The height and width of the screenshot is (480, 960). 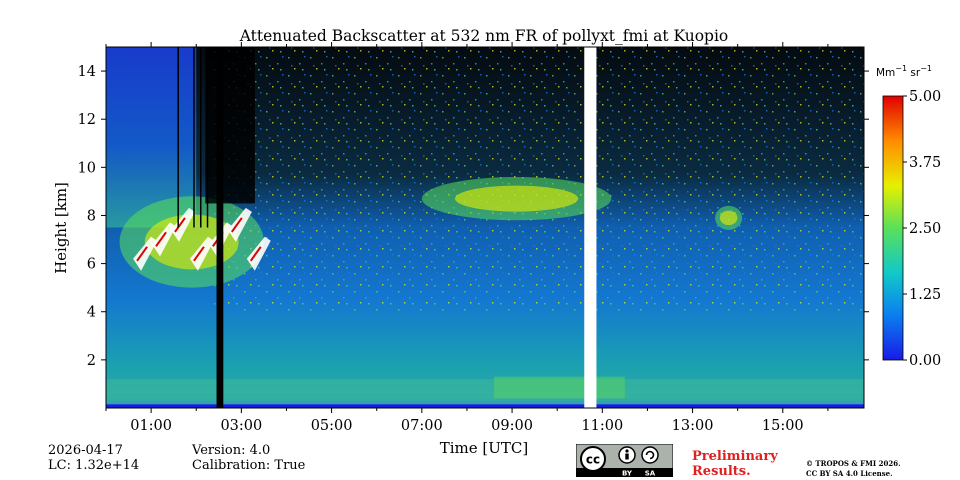 What do you see at coordinates (925, 295) in the screenshot?
I see `colorbar-tick-label: 1.25` at bounding box center [925, 295].